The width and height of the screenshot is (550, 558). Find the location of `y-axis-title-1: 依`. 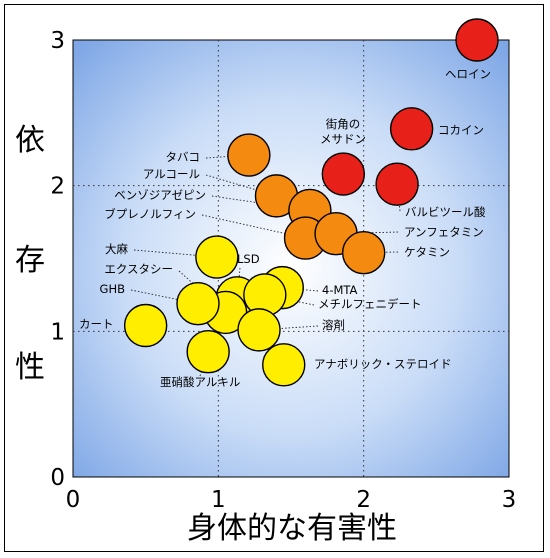

y-axis-title-1: 依 is located at coordinates (30, 140).